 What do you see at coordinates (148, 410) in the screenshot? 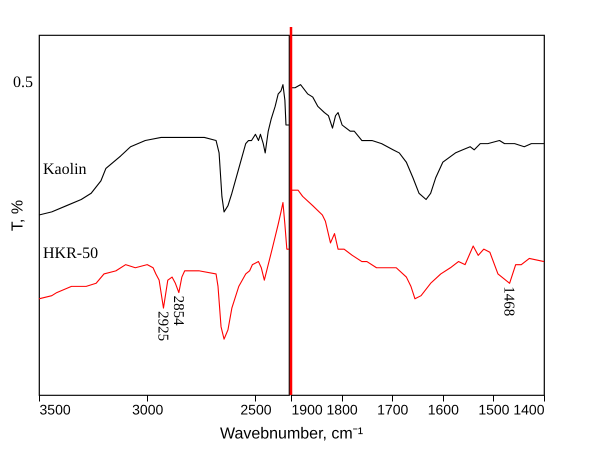
I see `x-tick-label: 3000` at bounding box center [148, 410].